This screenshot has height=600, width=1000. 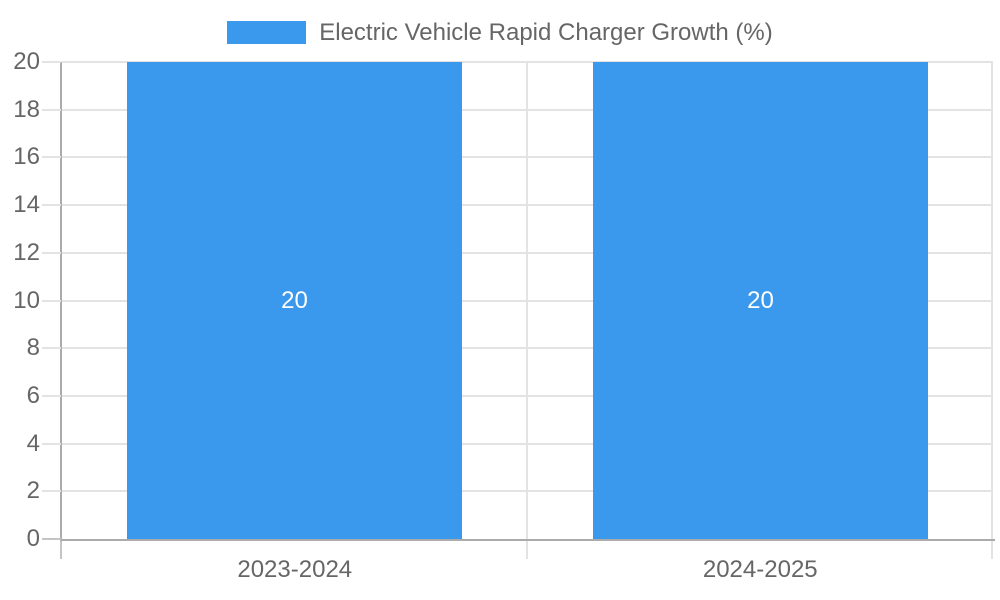 What do you see at coordinates (26, 300) in the screenshot?
I see `y-axis-tick-label: 10` at bounding box center [26, 300].